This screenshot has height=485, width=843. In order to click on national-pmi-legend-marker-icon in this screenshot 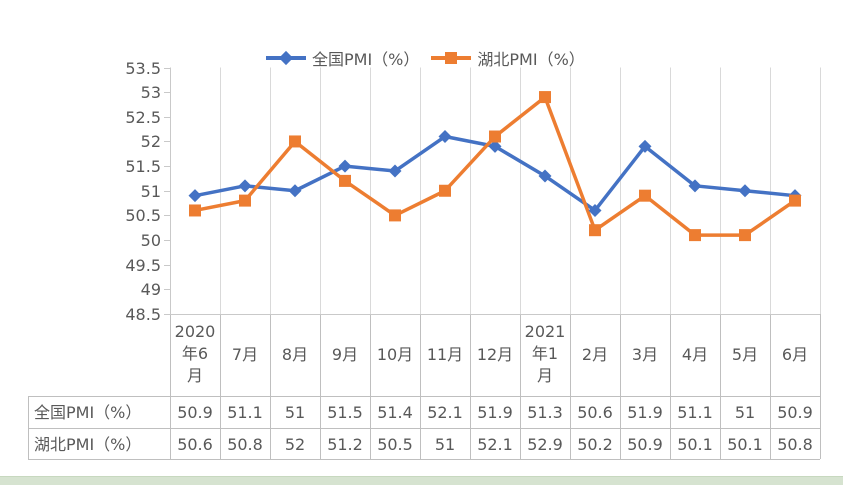, I will do `click(286, 58)`.